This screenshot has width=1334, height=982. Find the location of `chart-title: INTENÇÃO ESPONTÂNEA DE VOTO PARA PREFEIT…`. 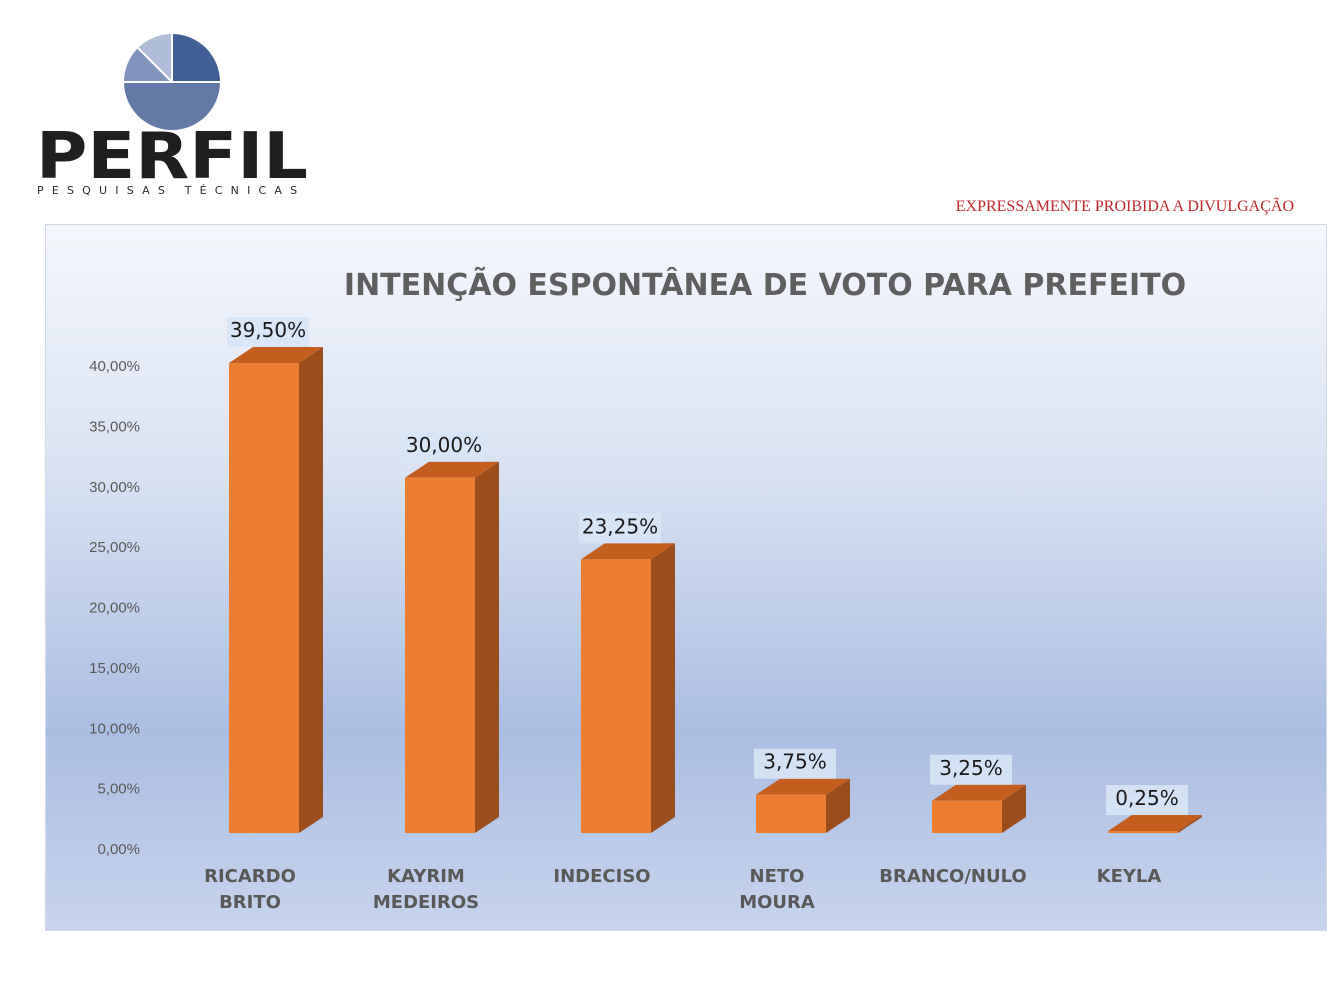

chart-title: INTENÇÃO ESPONTÂNEA DE VOTO PARA PREFEIT… is located at coordinates (765, 285).